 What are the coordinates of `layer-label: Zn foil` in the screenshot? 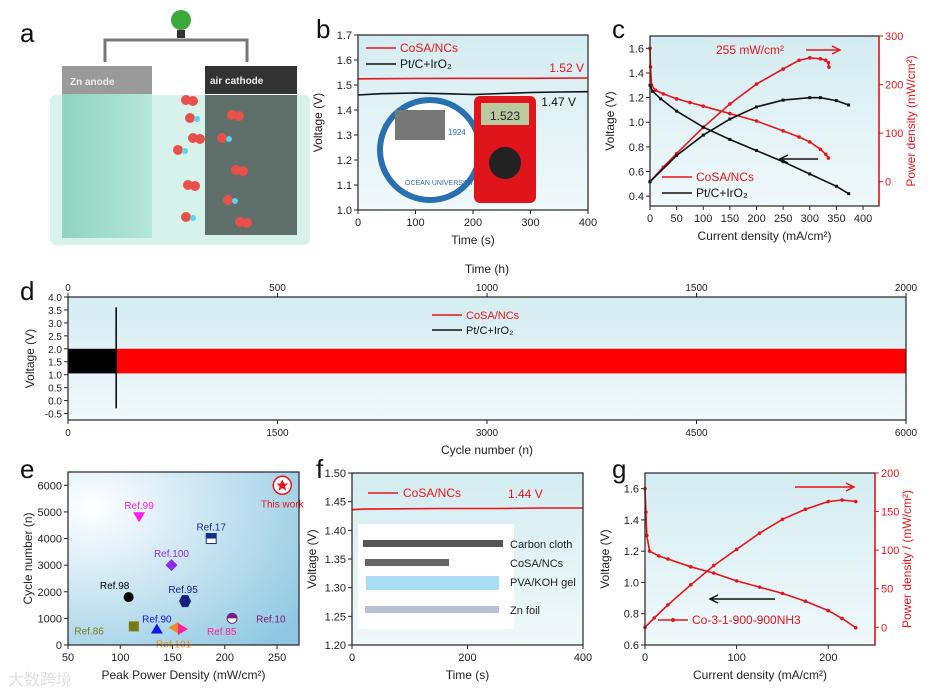 It's located at (525, 611).